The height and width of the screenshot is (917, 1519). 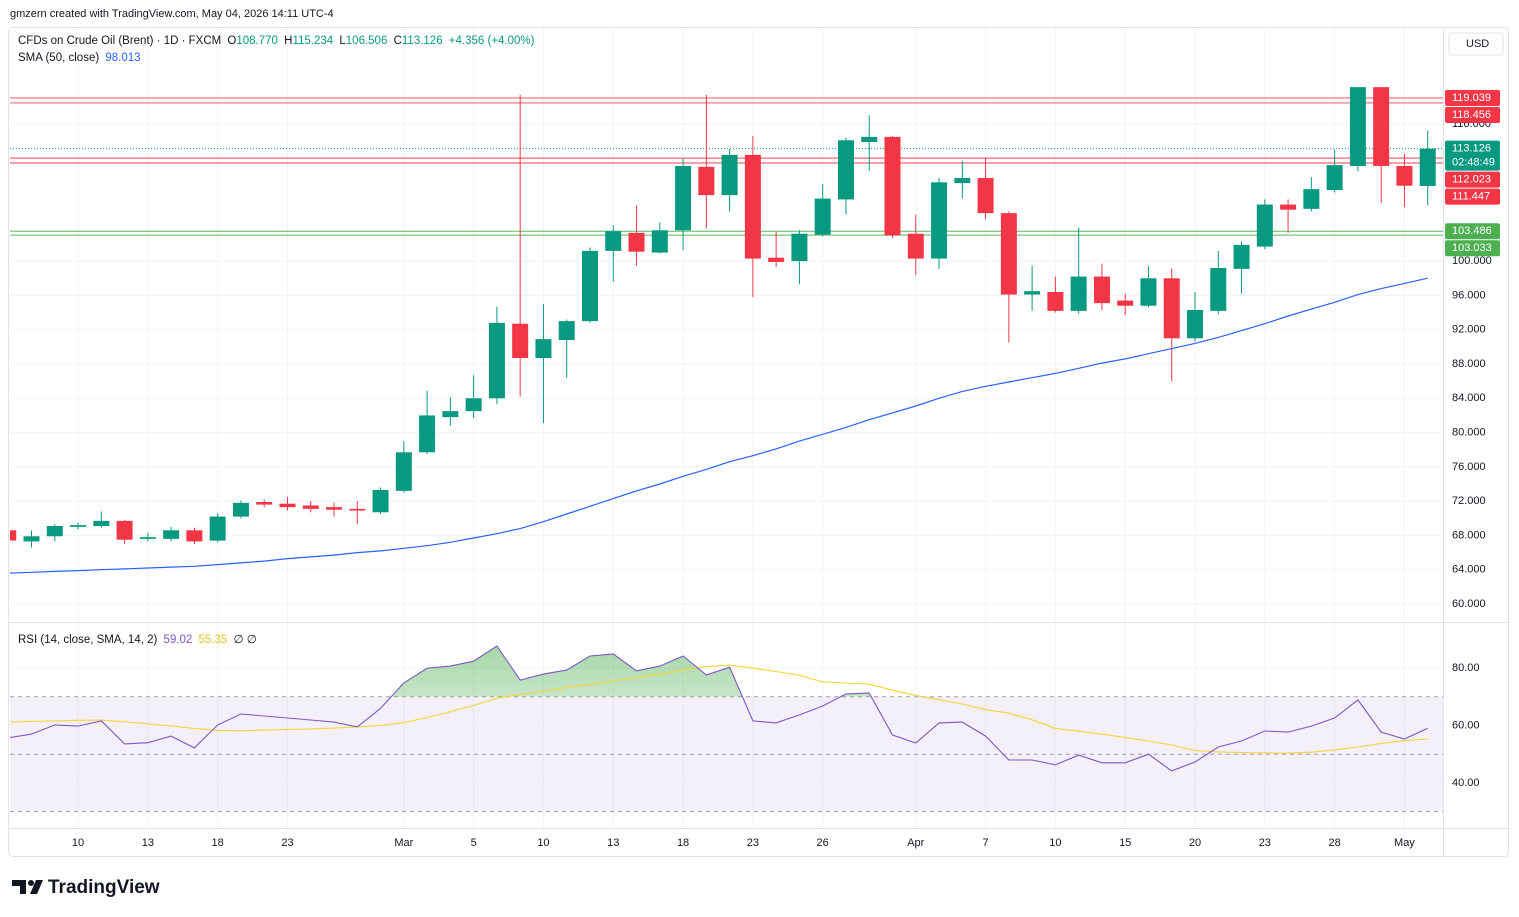 I want to click on rsi-tick-label: 40.00, so click(x=1466, y=783).